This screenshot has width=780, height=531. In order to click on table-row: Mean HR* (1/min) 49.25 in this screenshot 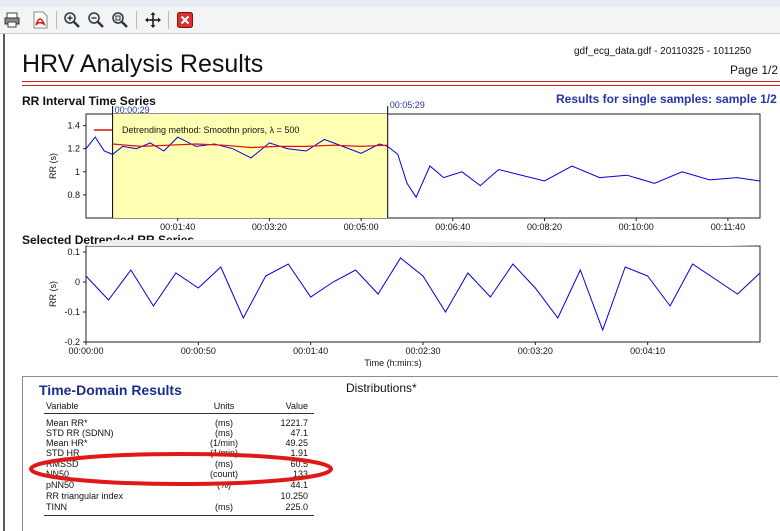, I will do `click(179, 443)`.